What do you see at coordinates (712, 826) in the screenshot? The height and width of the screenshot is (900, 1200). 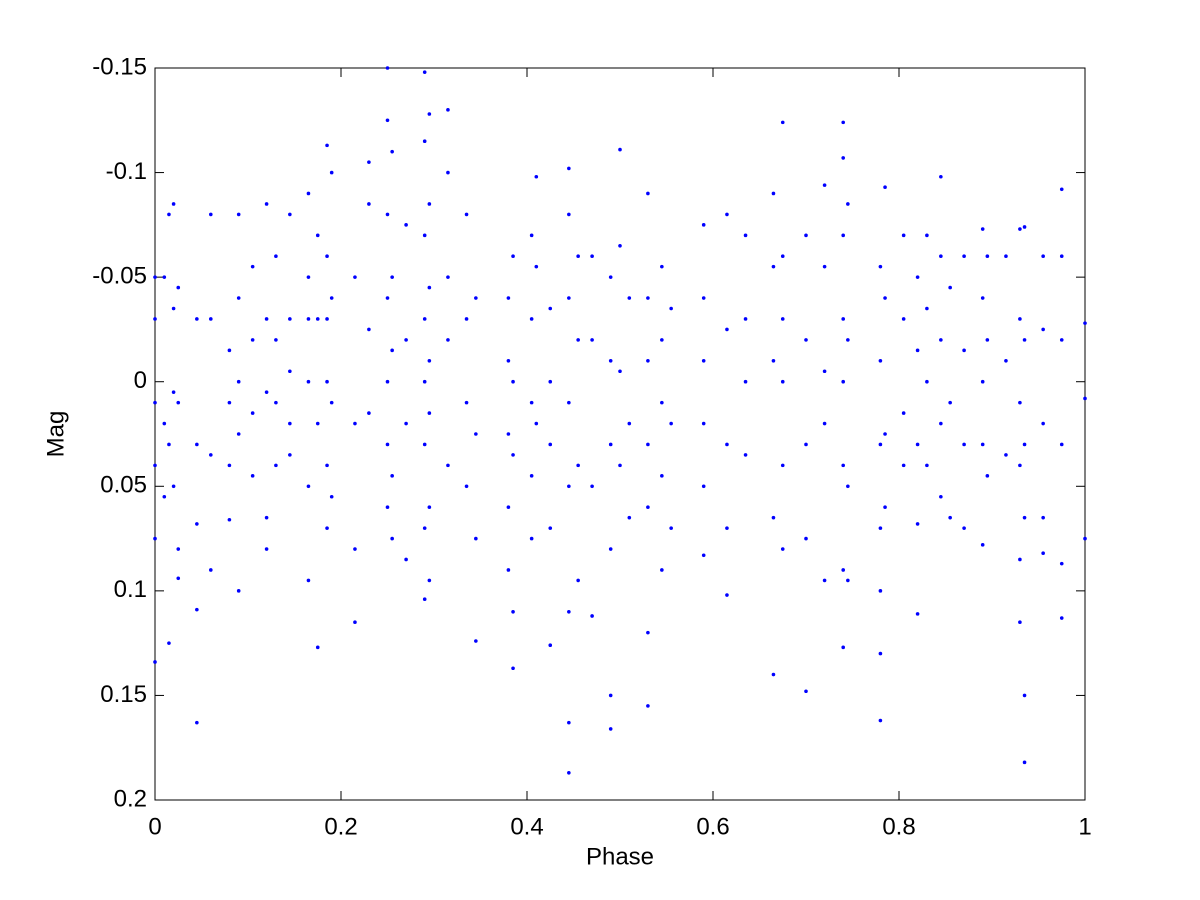 I see `x-tick-label: 0.6` at bounding box center [712, 826].